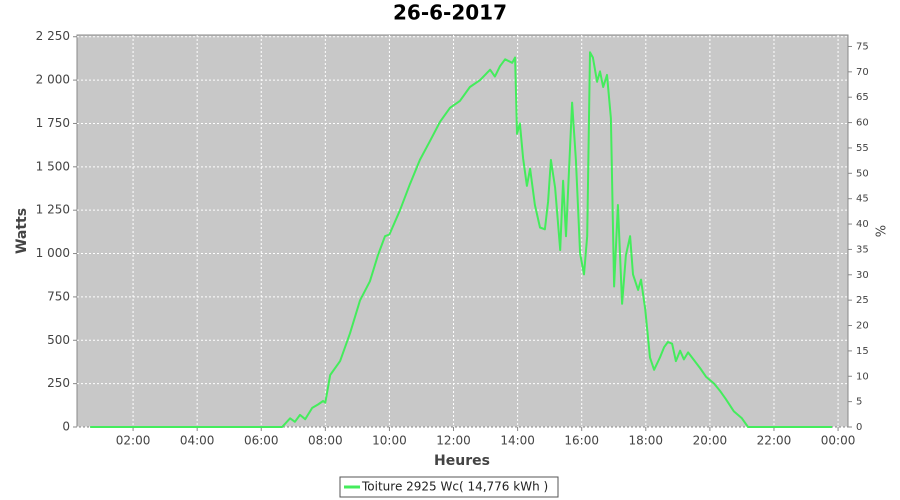  I want to click on x-tick-label: 00:00, so click(838, 441).